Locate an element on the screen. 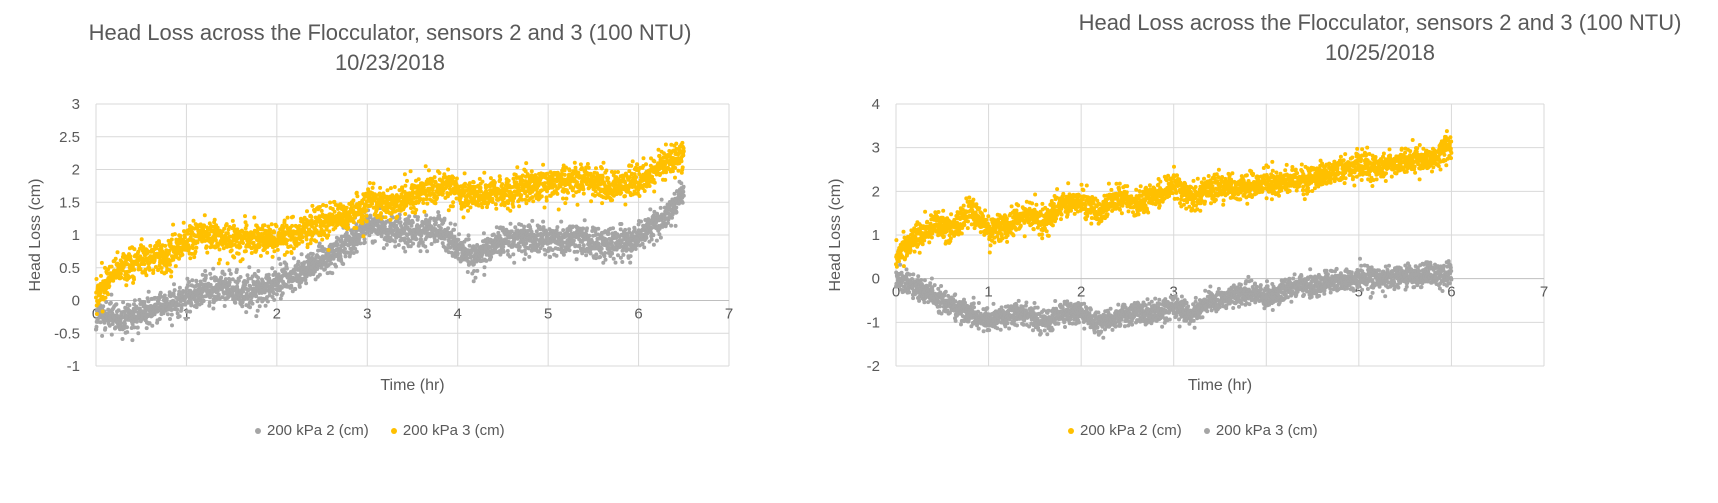 Image resolution: width=1718 pixels, height=503 pixels. y-tick-label: -0.5 is located at coordinates (67, 333).